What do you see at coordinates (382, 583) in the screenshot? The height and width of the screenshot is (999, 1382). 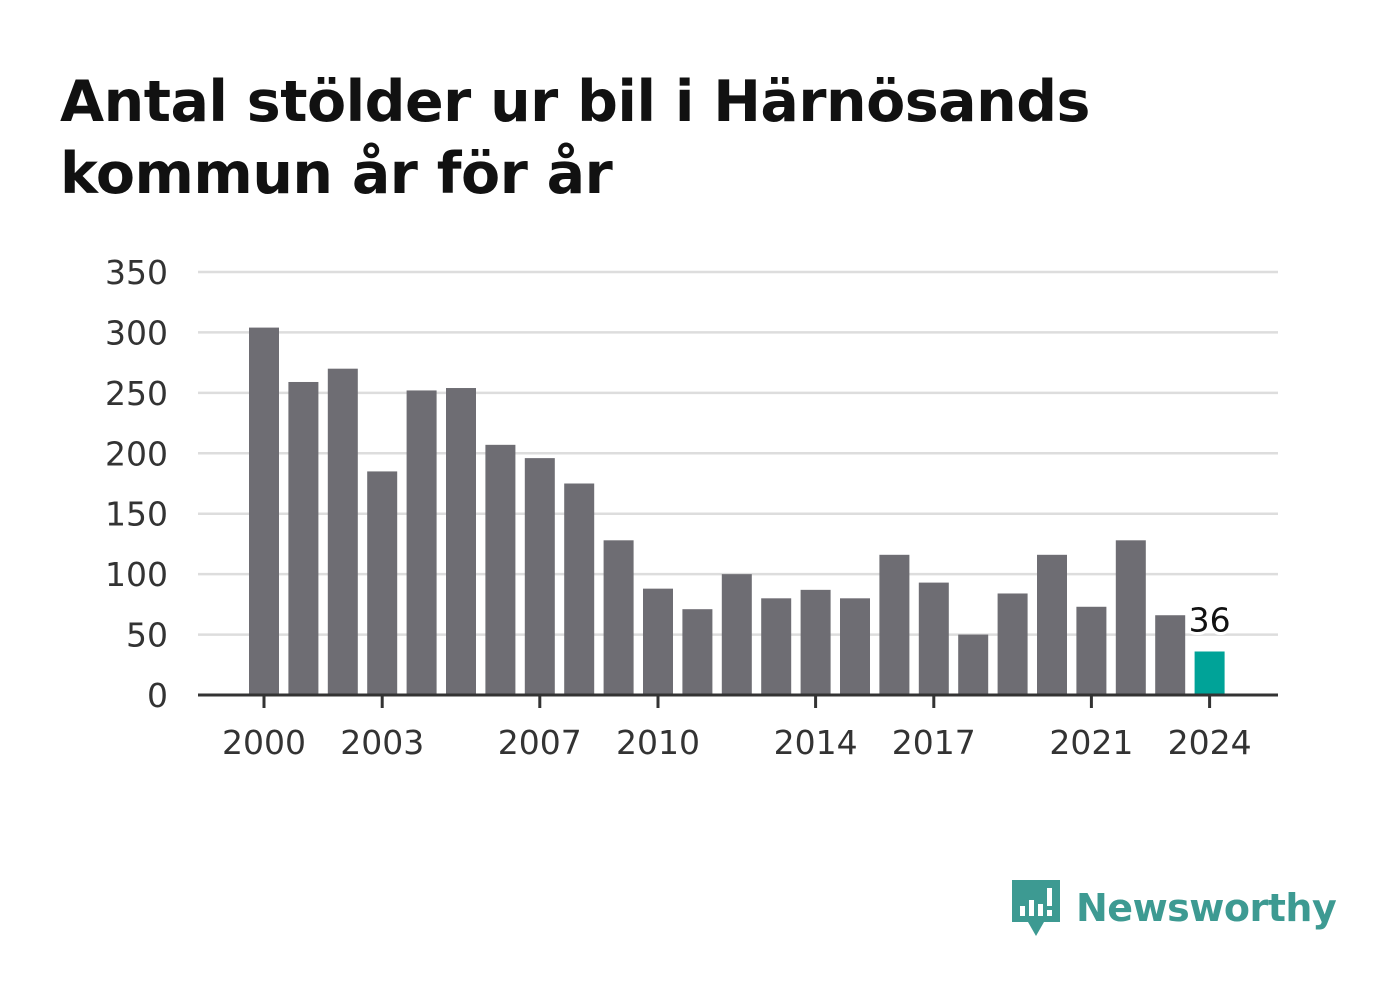 I see `bar-2003` at bounding box center [382, 583].